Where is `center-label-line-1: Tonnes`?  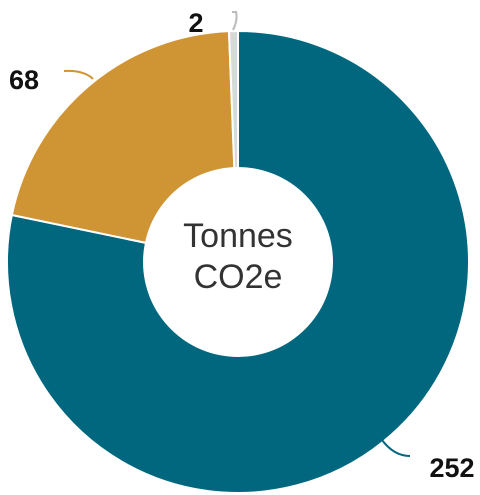
center-label-line-1: Tonnes is located at coordinates (238, 236).